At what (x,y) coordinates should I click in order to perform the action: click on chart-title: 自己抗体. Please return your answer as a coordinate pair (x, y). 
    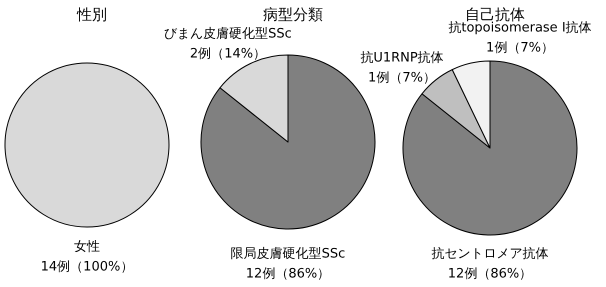
    Looking at the image, I should click on (495, 15).